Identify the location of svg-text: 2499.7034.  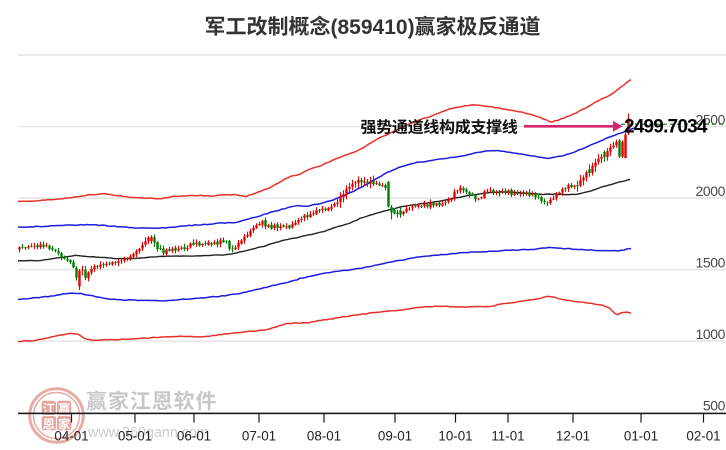
(666, 127).